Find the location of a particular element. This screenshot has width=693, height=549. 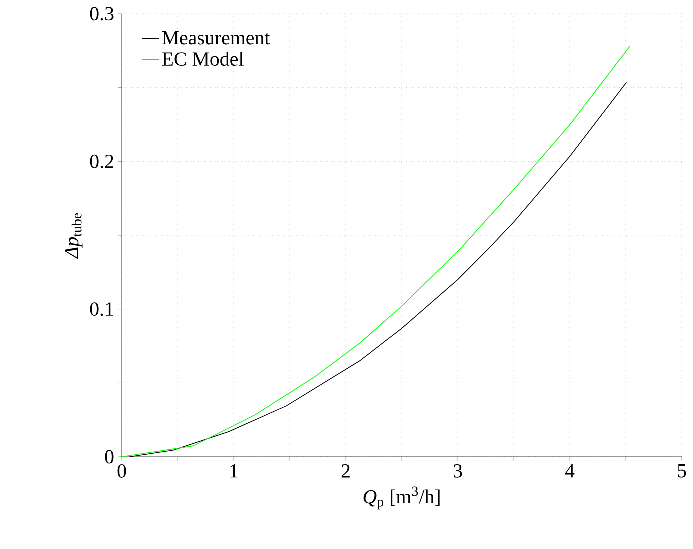

y-axis-title: Δp$_{tube}$ is located at coordinates (74, 236).